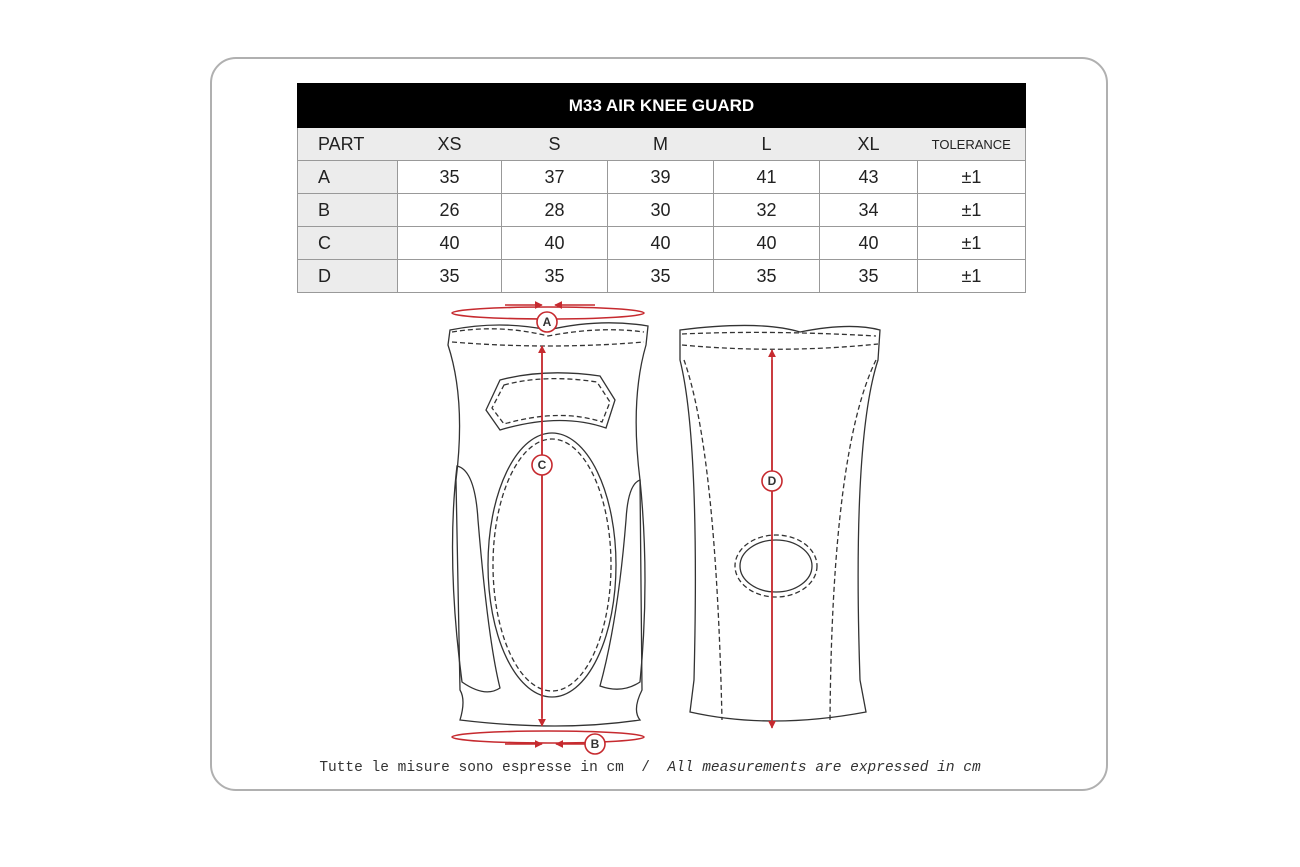  Describe the element at coordinates (554, 210) in the screenshot. I see `value-cell: 28` at that location.